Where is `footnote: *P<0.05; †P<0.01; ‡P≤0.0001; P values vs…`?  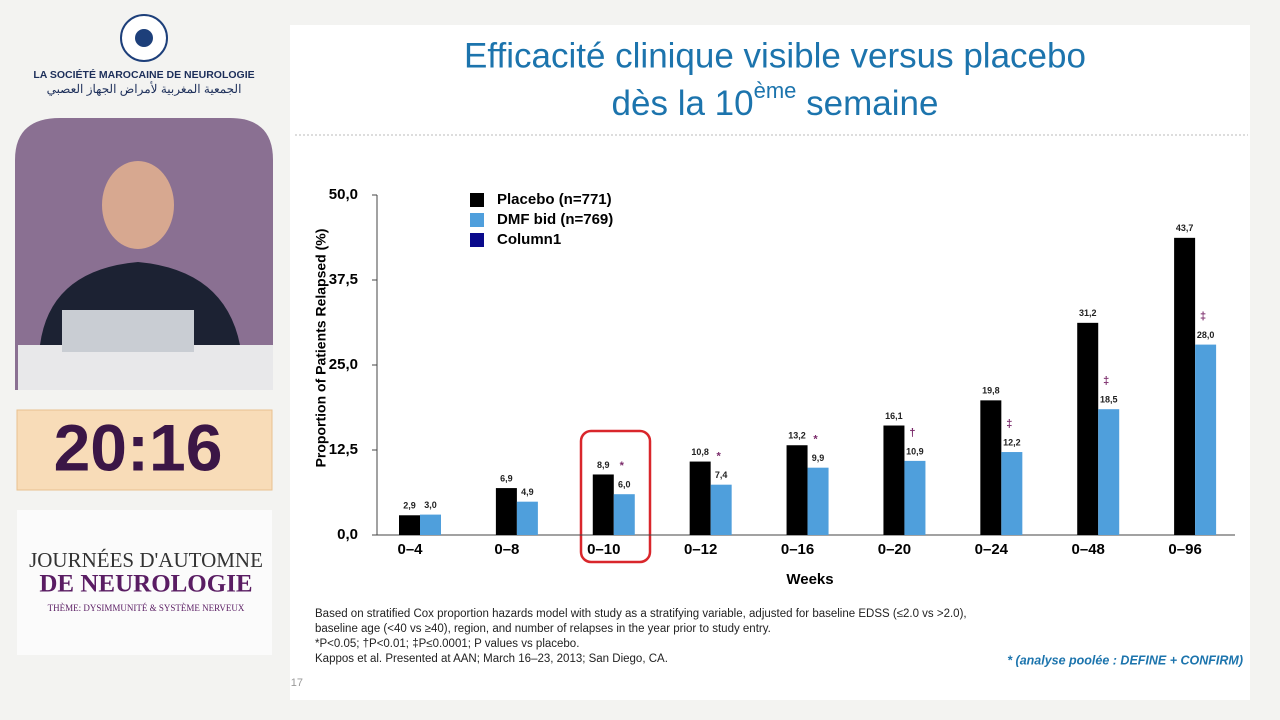
footnote: *P<0.05; †P<0.01; ‡P≤0.0001; P values vs… is located at coordinates (447, 644).